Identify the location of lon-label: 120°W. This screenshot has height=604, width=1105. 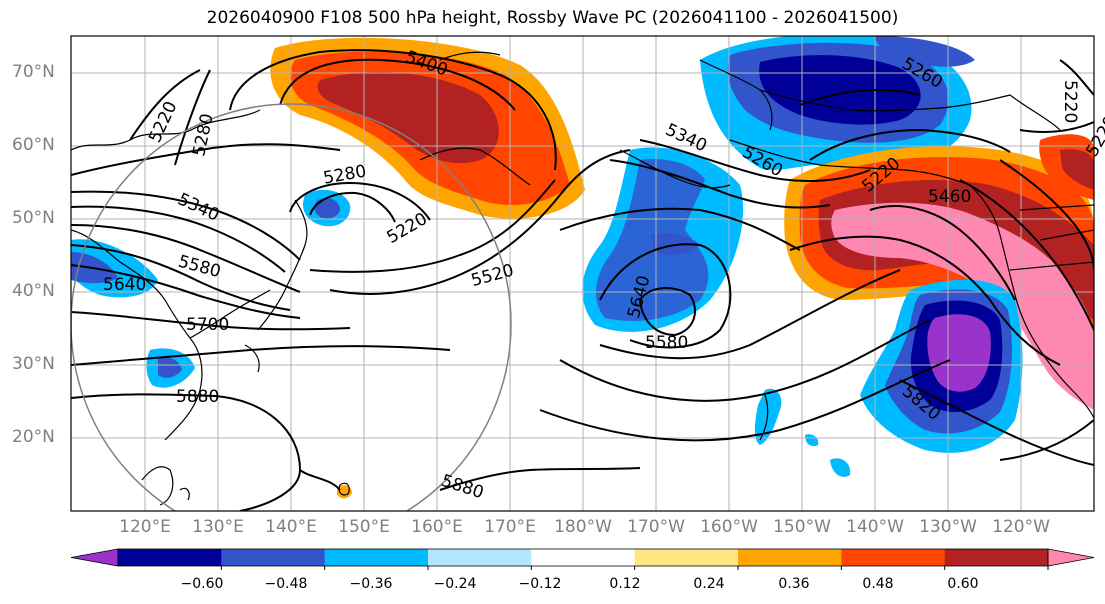
(1021, 527).